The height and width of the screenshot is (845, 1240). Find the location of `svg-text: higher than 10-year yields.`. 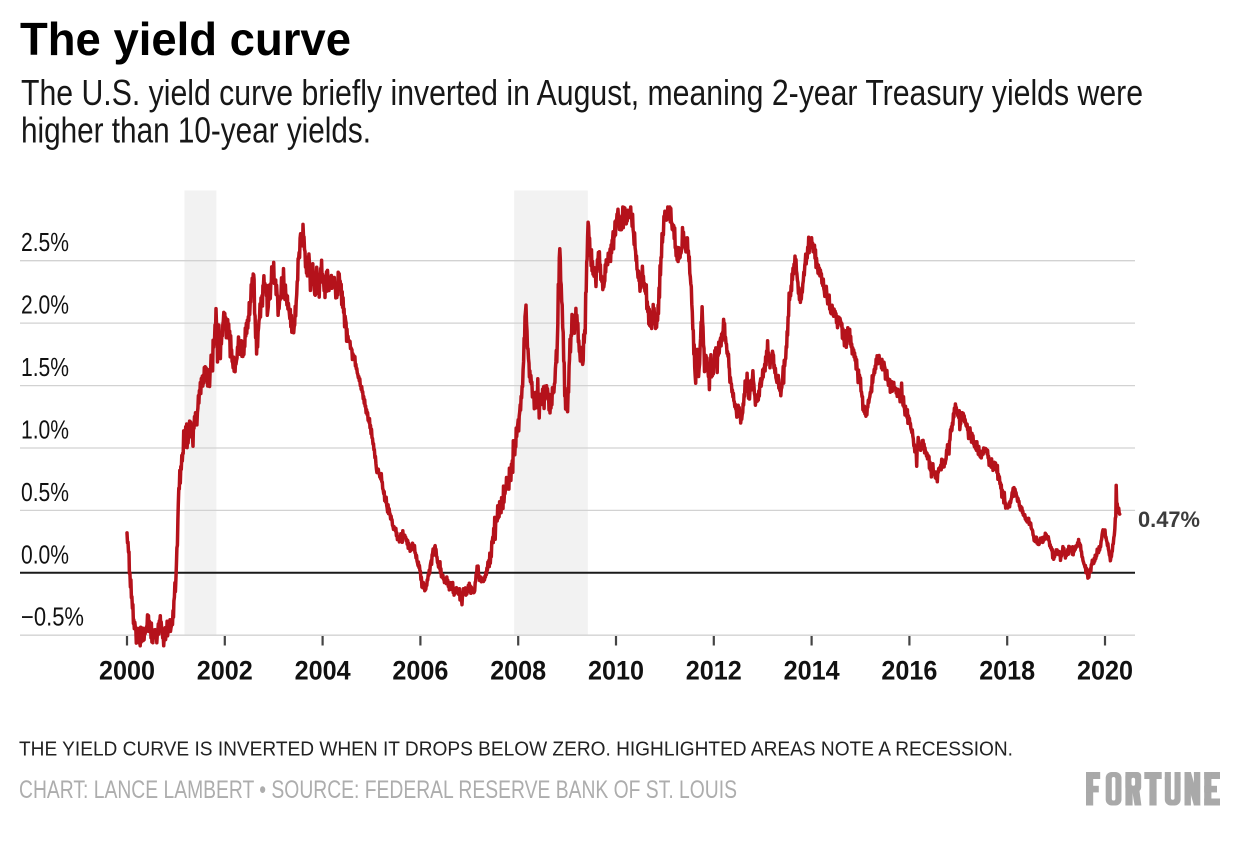

svg-text: higher than 10-year yields. is located at coordinates (196, 129).